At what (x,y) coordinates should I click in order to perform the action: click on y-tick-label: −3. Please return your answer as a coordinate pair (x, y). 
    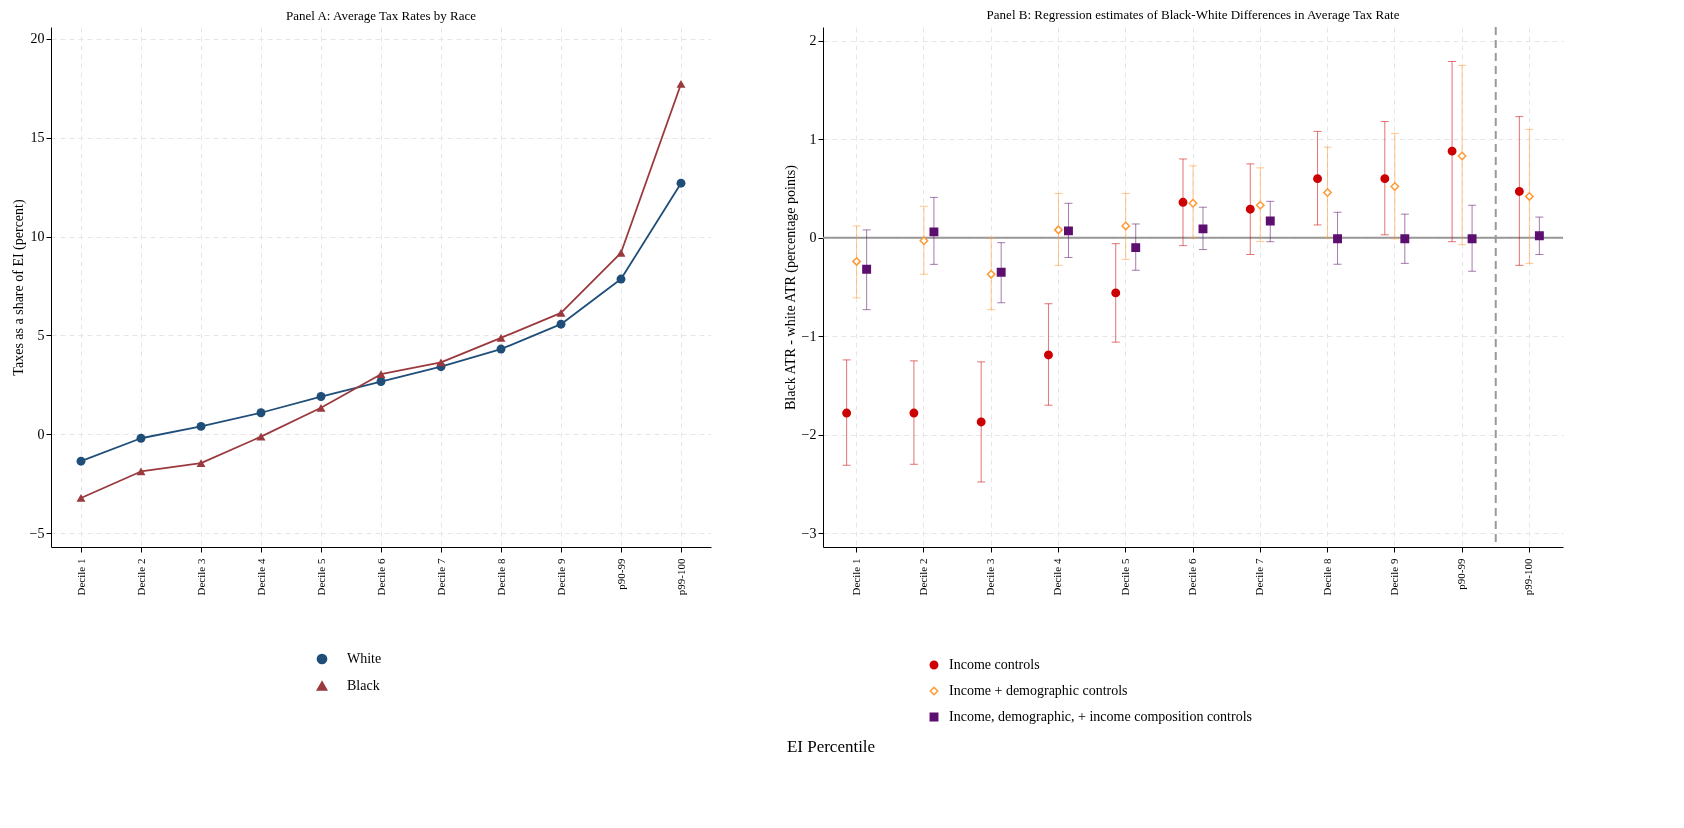
    Looking at the image, I should click on (809, 533).